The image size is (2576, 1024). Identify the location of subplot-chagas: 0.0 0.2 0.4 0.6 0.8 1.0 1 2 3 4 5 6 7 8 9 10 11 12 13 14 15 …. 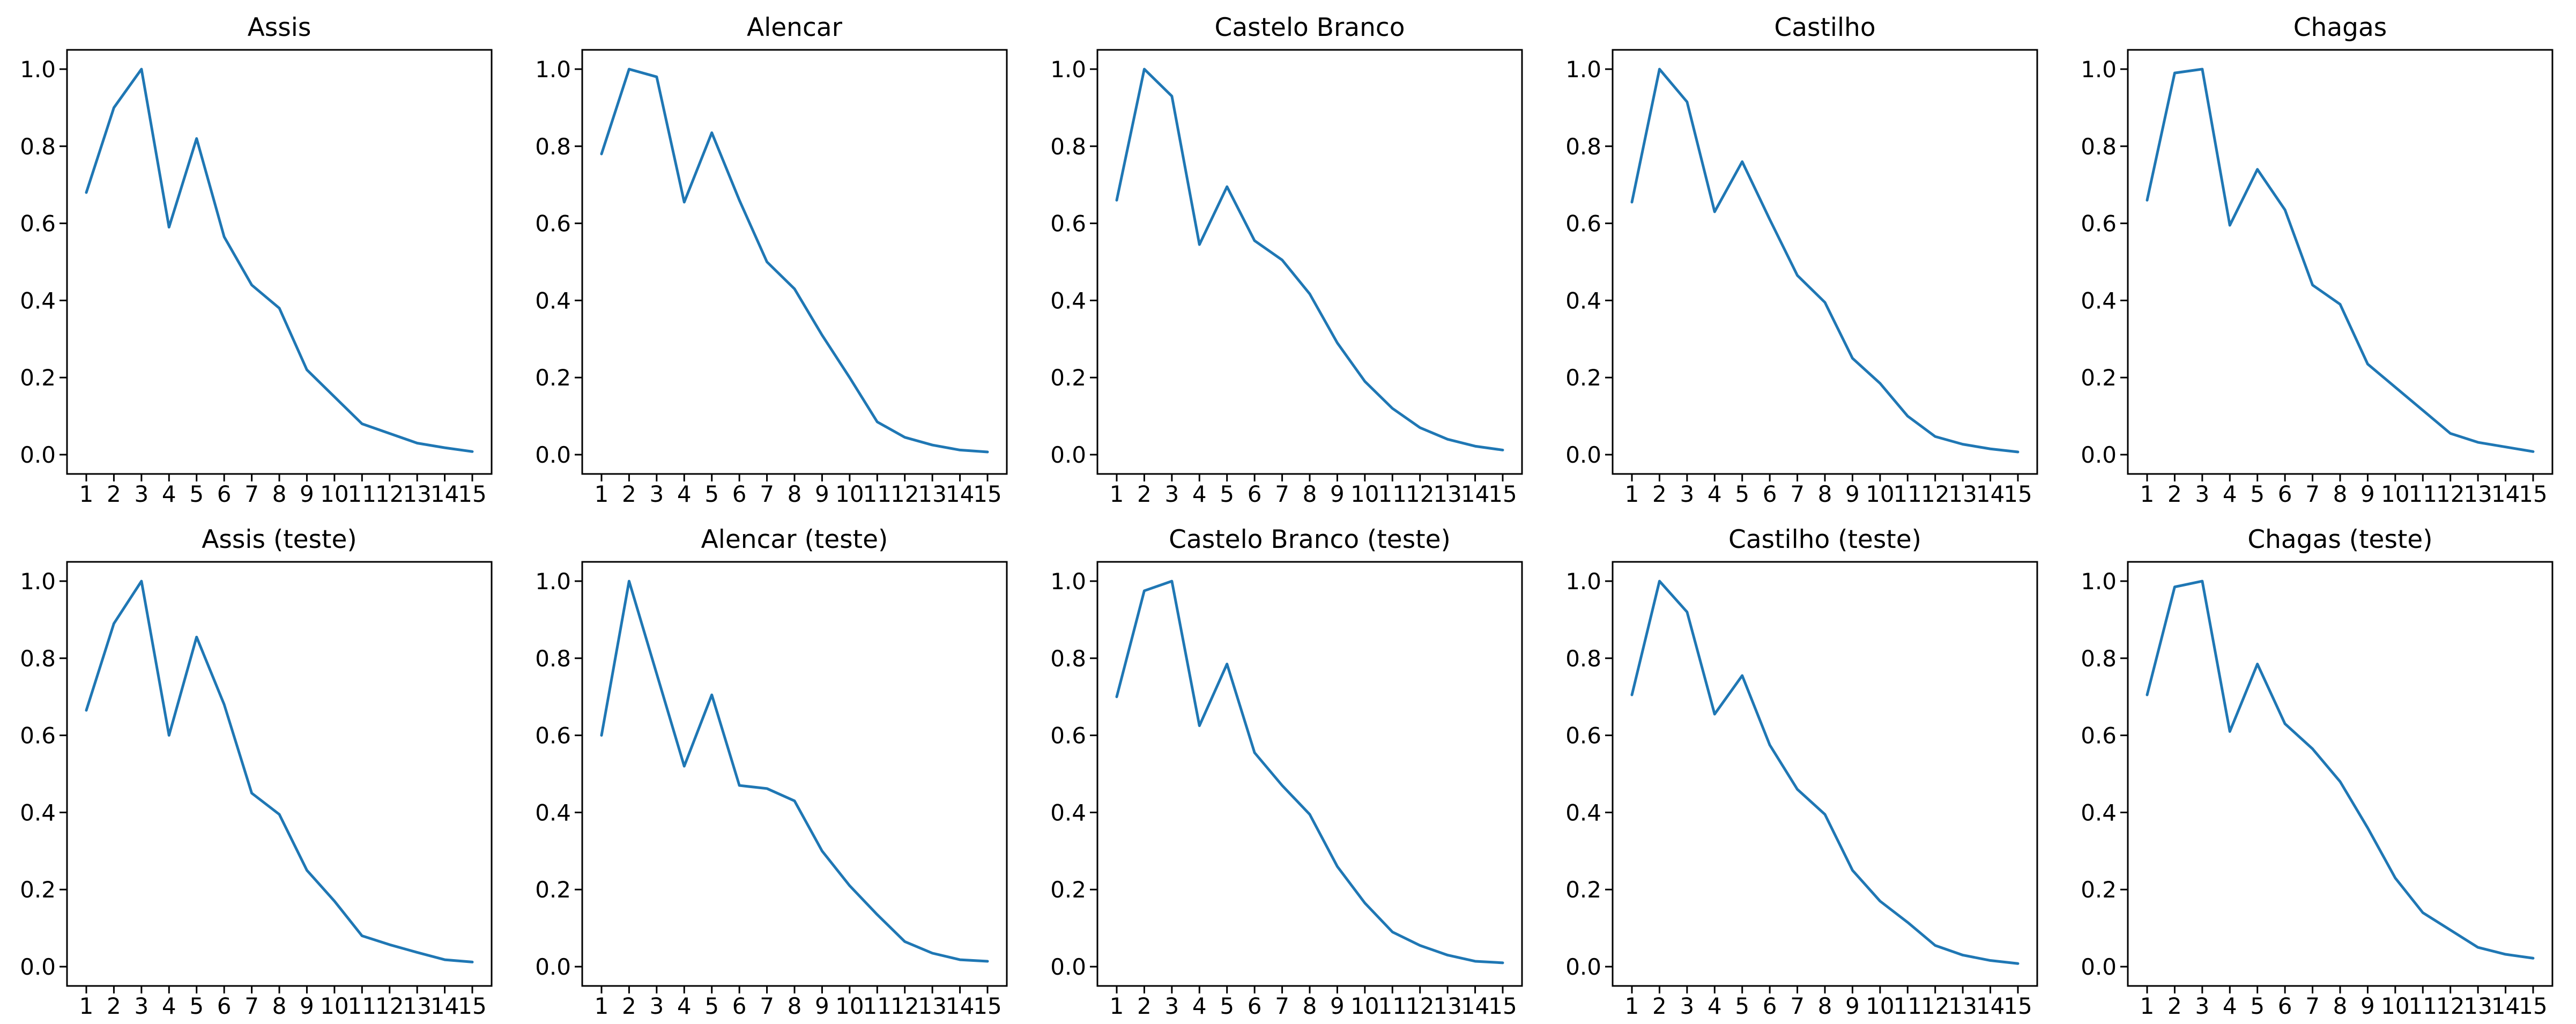
(2319, 256).